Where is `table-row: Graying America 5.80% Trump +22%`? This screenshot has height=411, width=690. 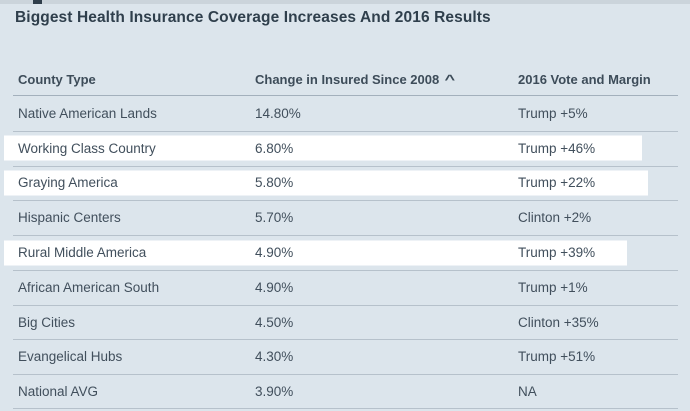 table-row: Graying America 5.80% Trump +22% is located at coordinates (345, 183).